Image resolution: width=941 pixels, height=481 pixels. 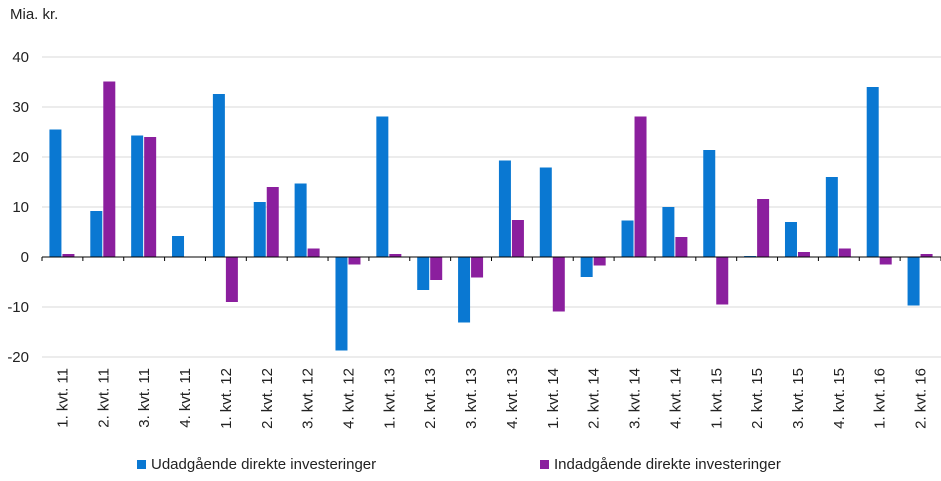 I want to click on x-tick-label: 3. kvt. 15, so click(x=798, y=398).